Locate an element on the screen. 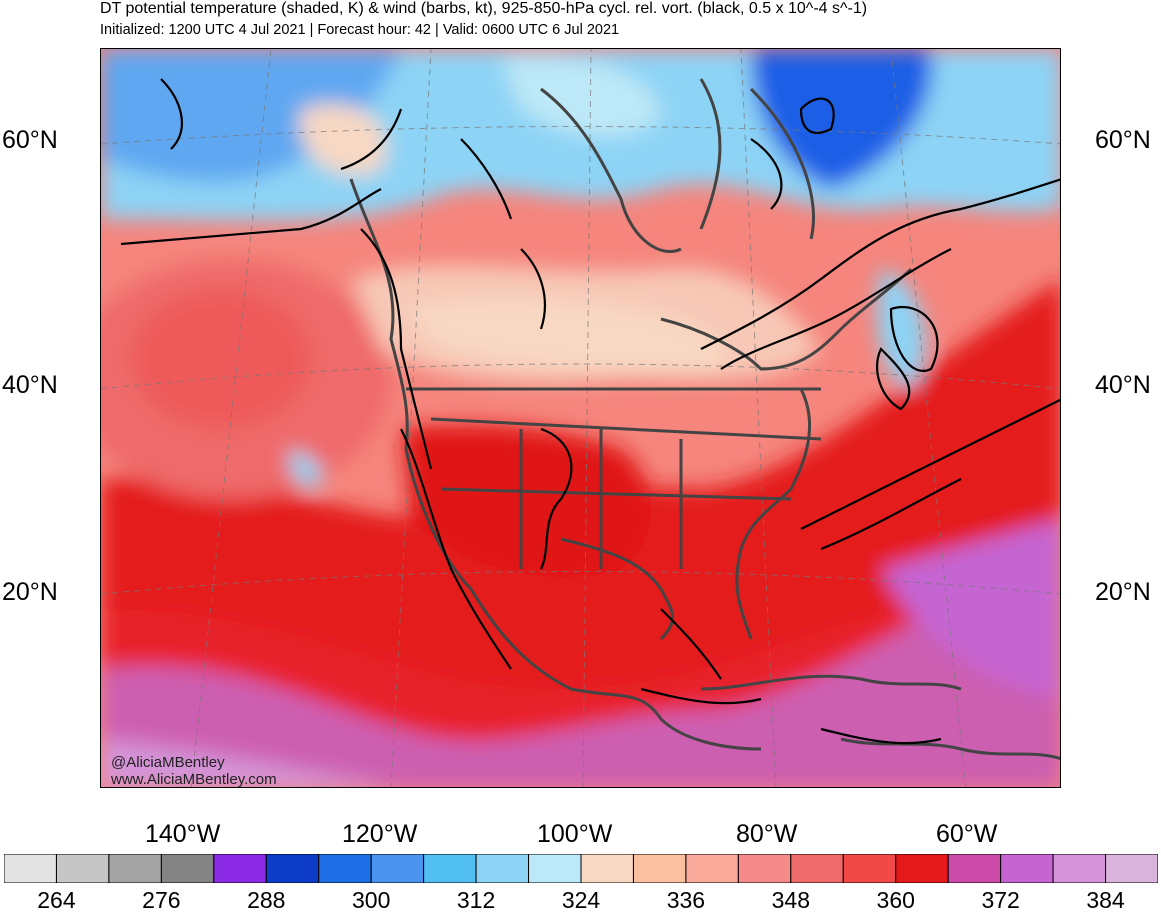 The image size is (1161, 914). lon-label-120w: 120°W is located at coordinates (380, 834).